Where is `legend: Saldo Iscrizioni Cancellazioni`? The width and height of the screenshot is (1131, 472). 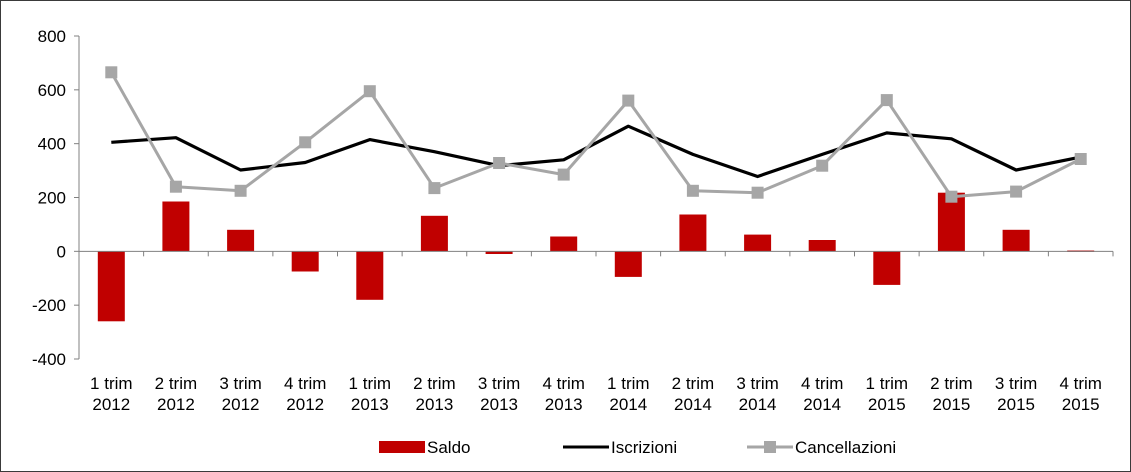 legend: Saldo Iscrizioni Cancellazioni is located at coordinates (637, 447).